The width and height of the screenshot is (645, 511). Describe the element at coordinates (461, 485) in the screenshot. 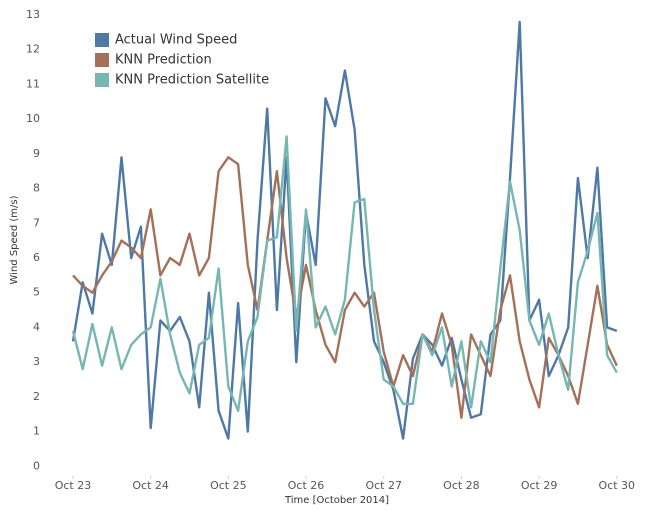

I see `x-tick-label: Oct 28` at that location.